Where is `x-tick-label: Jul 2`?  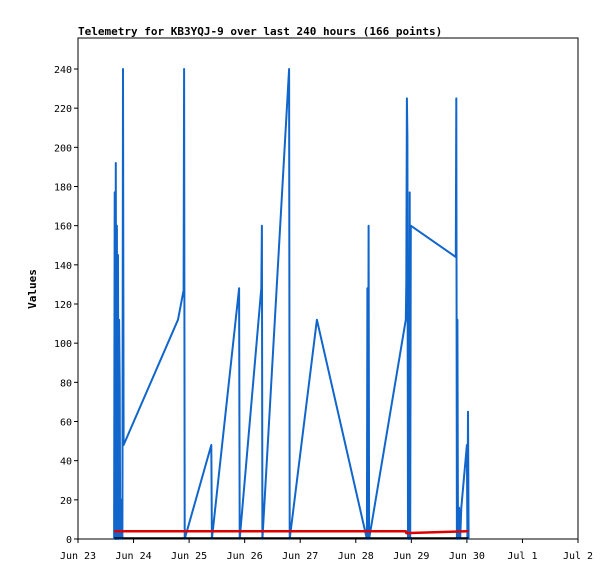 x-tick-label: Jul 2 is located at coordinates (578, 556).